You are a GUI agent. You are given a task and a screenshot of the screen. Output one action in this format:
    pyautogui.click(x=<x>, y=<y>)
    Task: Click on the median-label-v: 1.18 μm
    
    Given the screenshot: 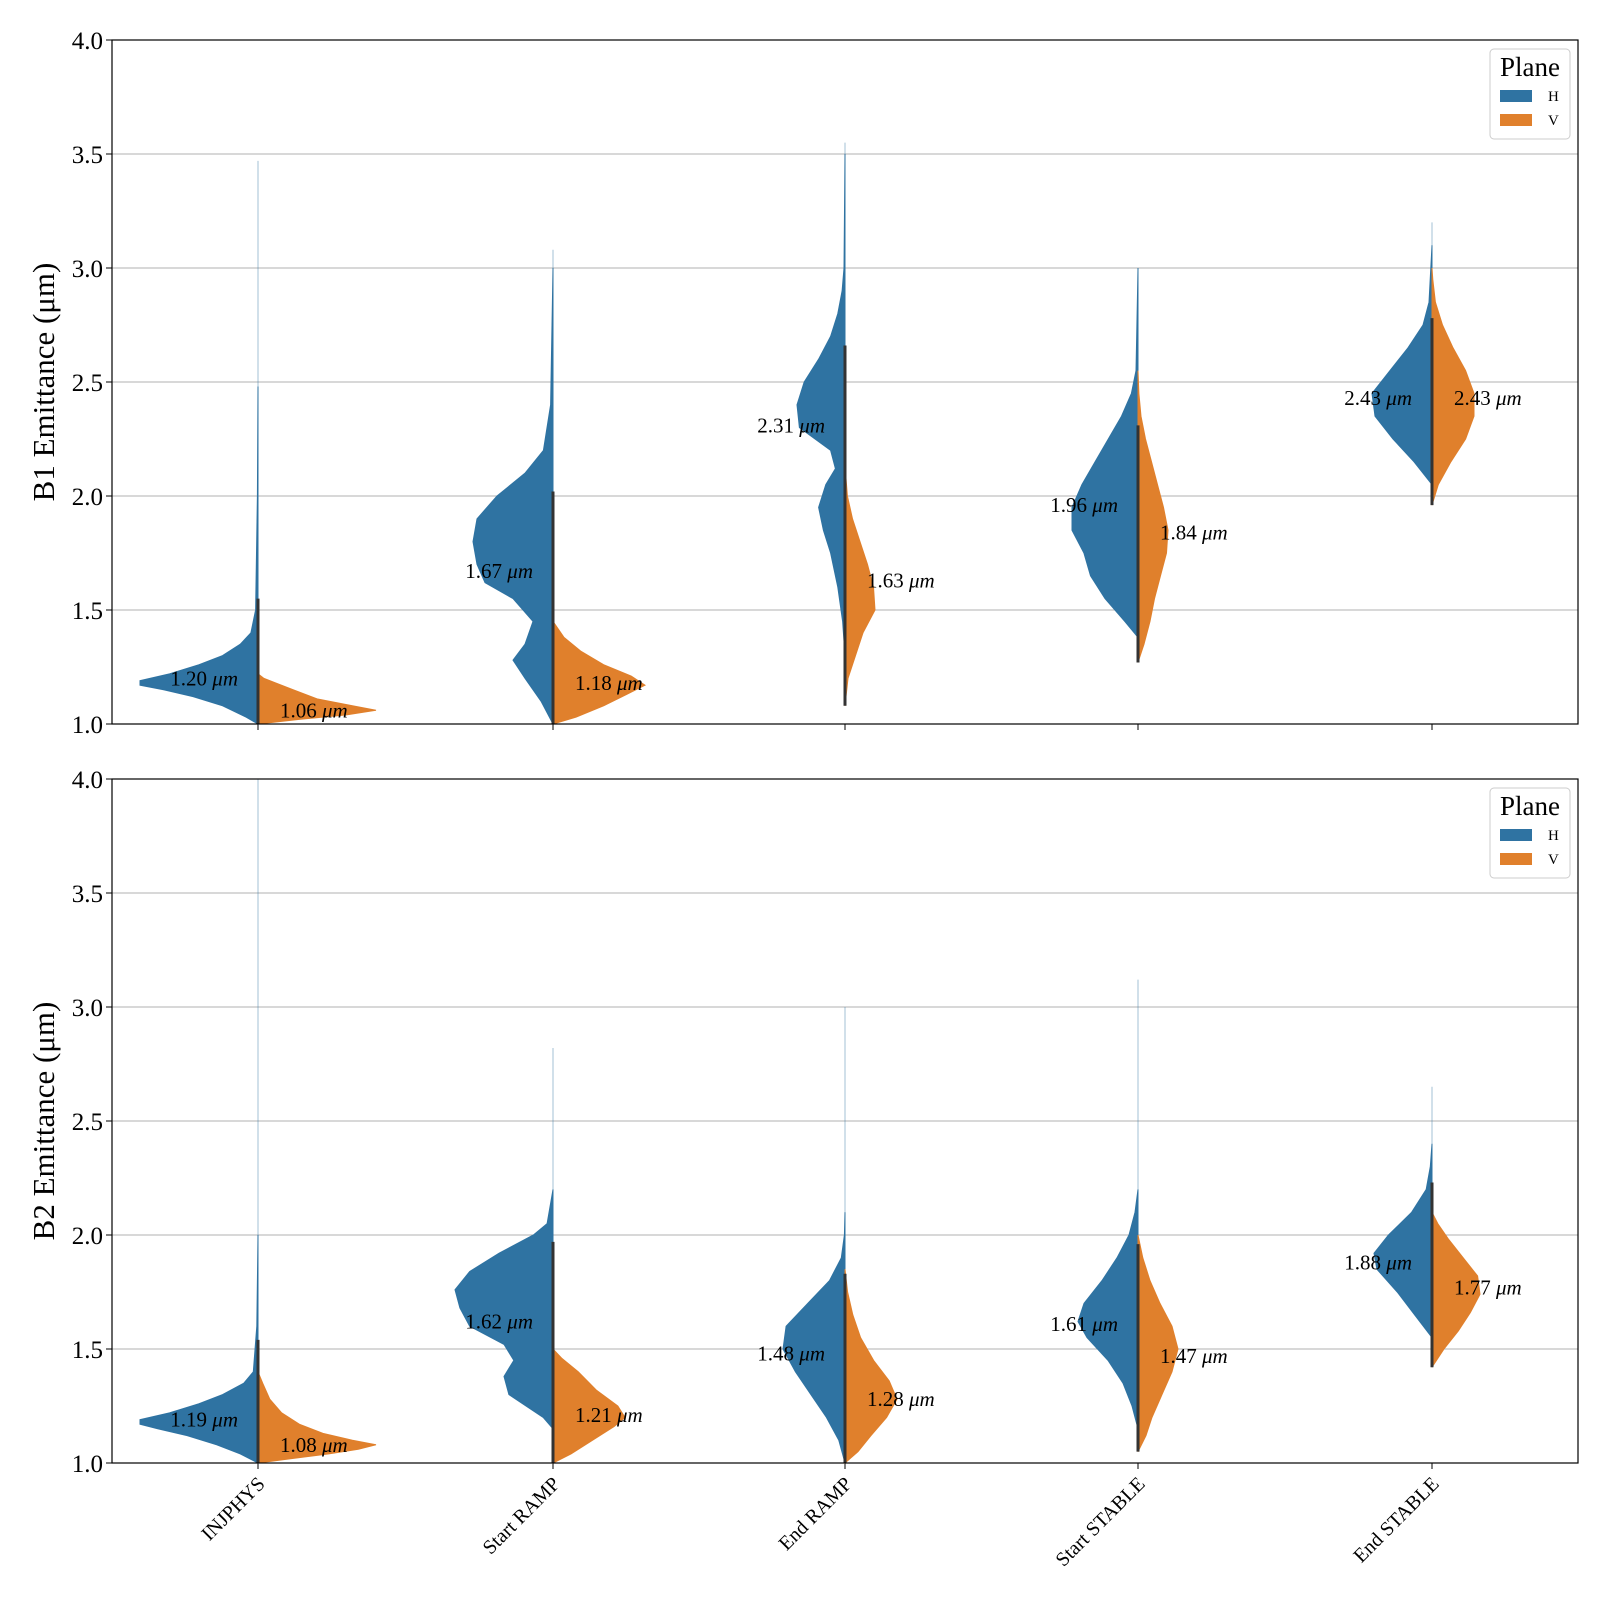 What is the action you would take?
    pyautogui.click(x=609, y=683)
    